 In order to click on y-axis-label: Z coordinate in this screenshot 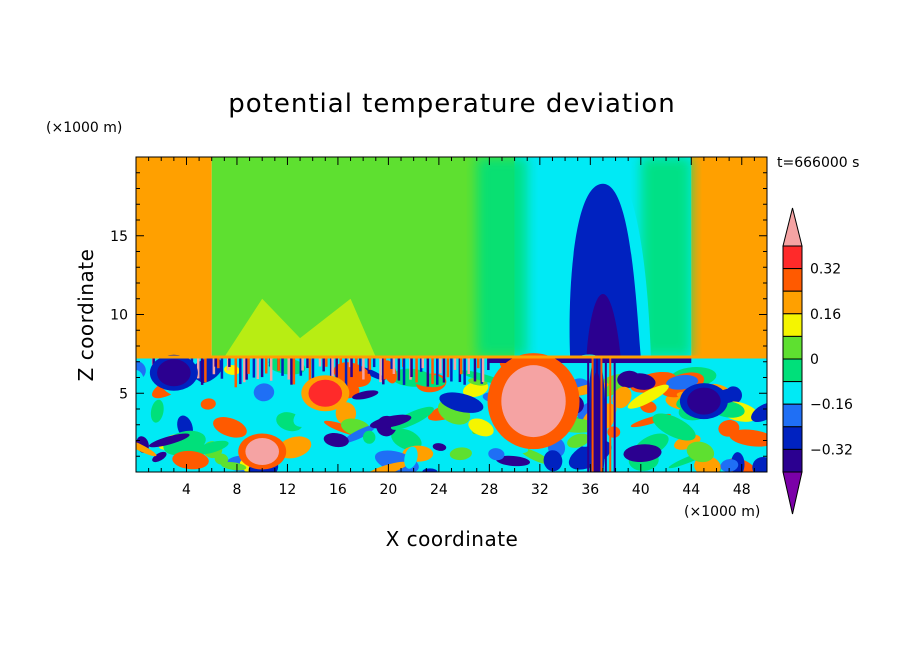, I will do `click(86, 315)`.